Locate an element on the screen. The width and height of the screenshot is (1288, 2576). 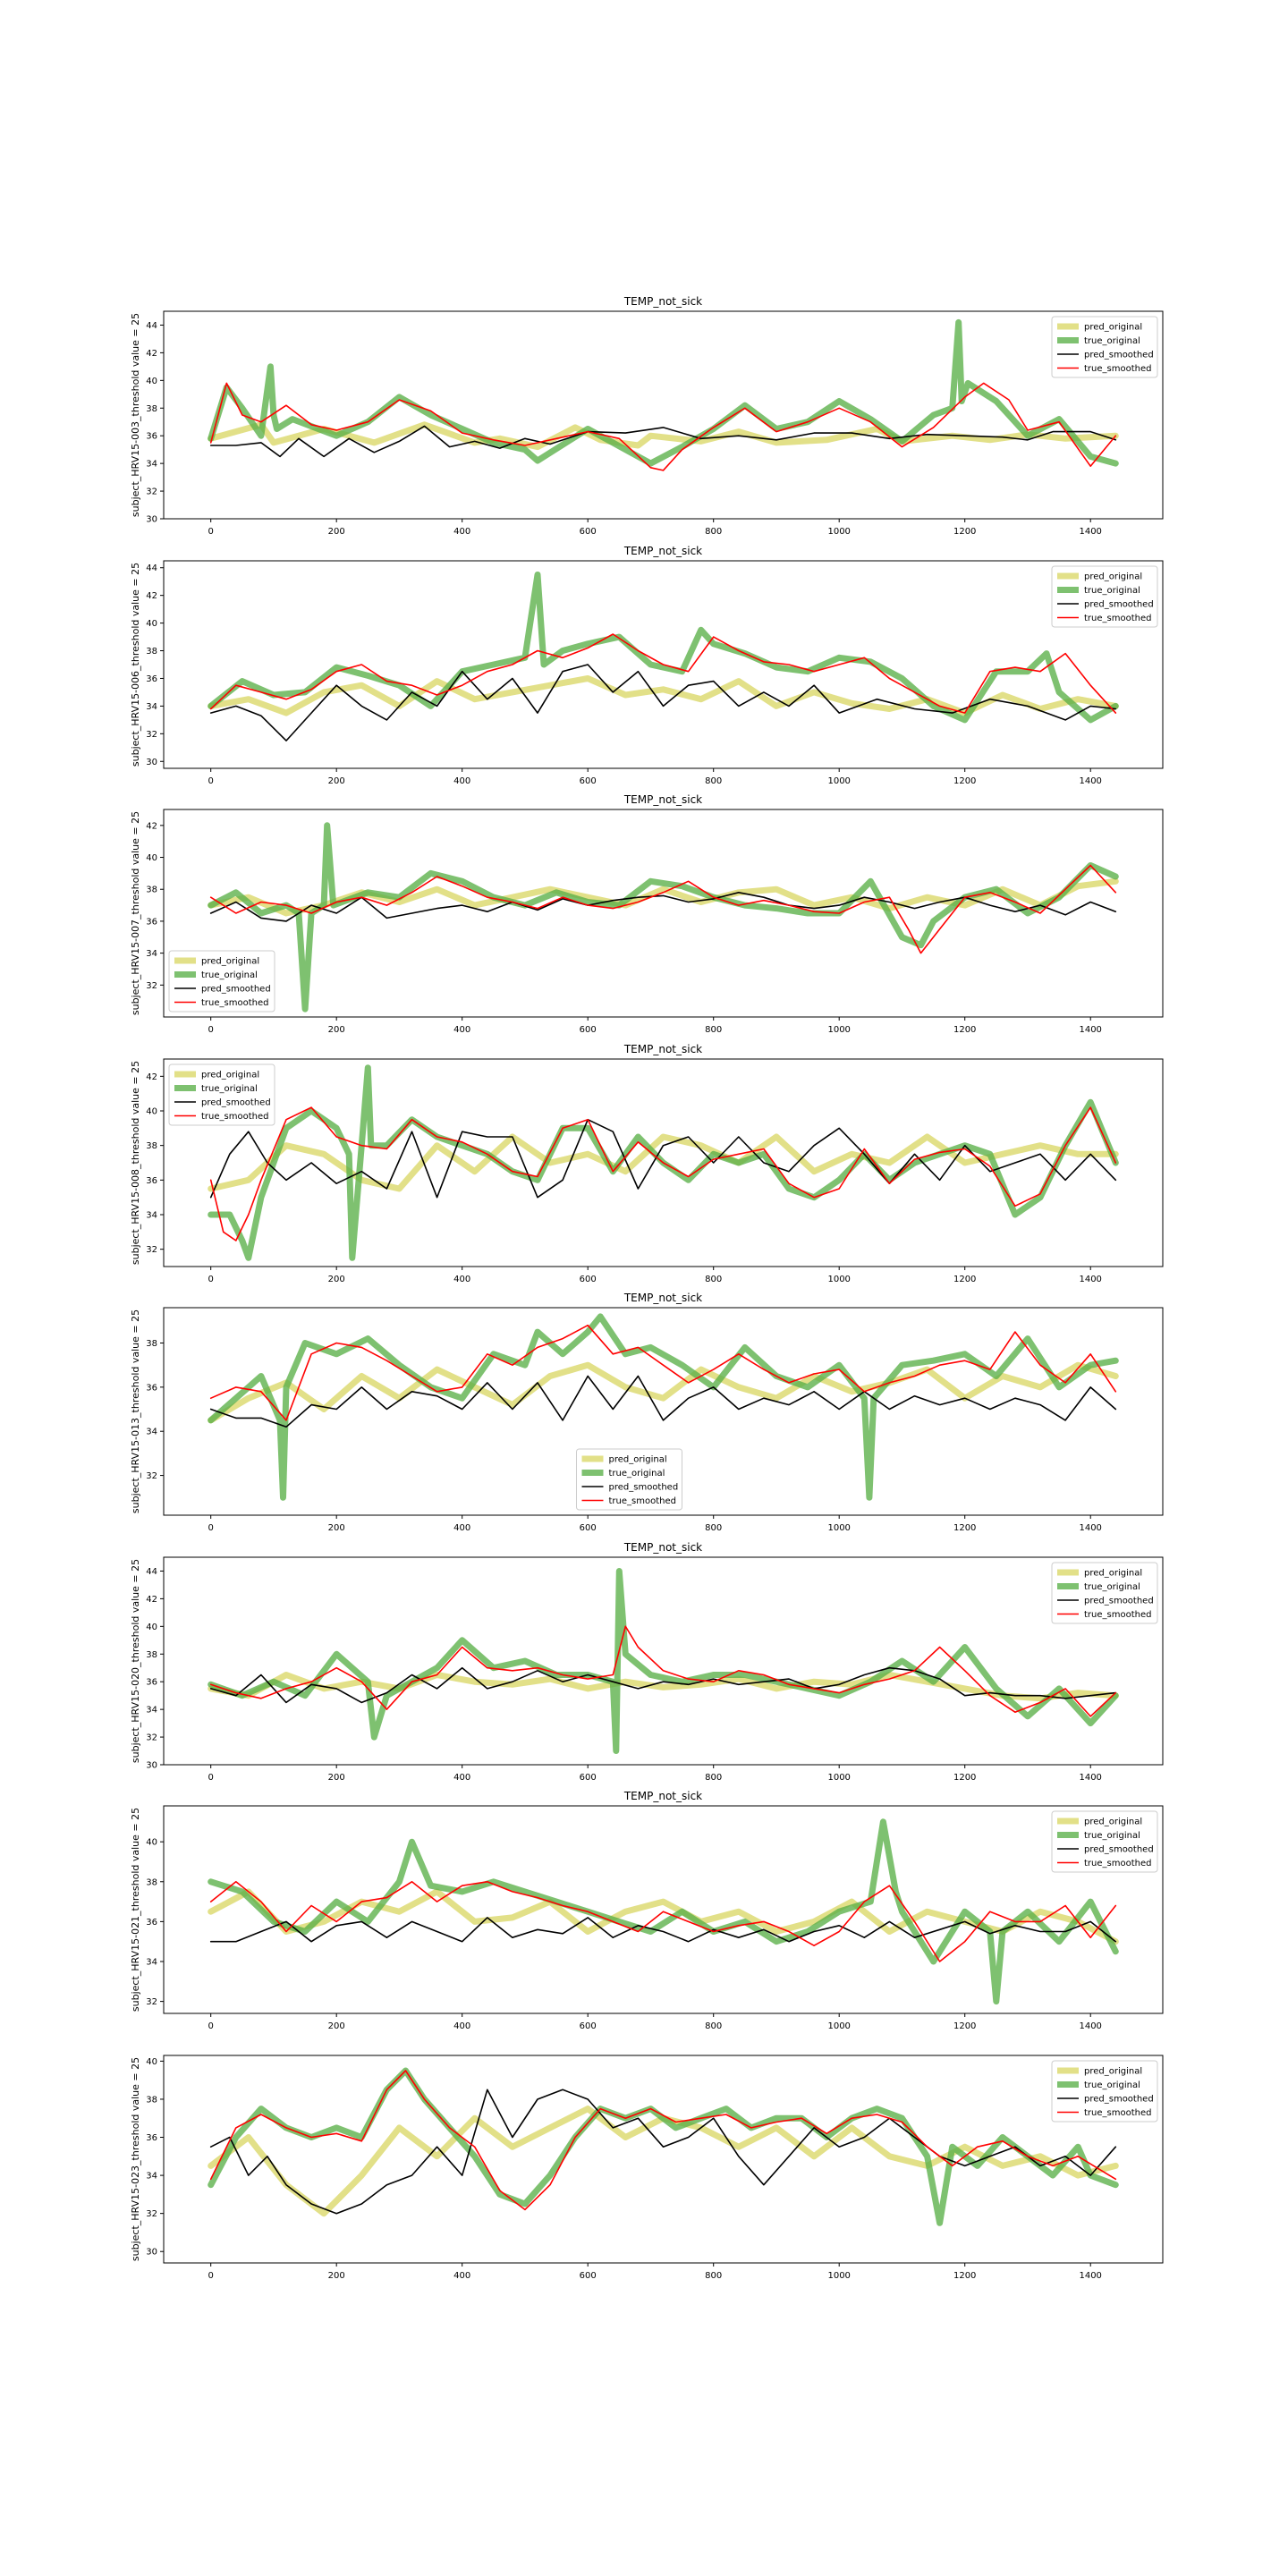
y-axis-label: subject_HRV15-023_threshold value = 25 is located at coordinates (135, 2159).